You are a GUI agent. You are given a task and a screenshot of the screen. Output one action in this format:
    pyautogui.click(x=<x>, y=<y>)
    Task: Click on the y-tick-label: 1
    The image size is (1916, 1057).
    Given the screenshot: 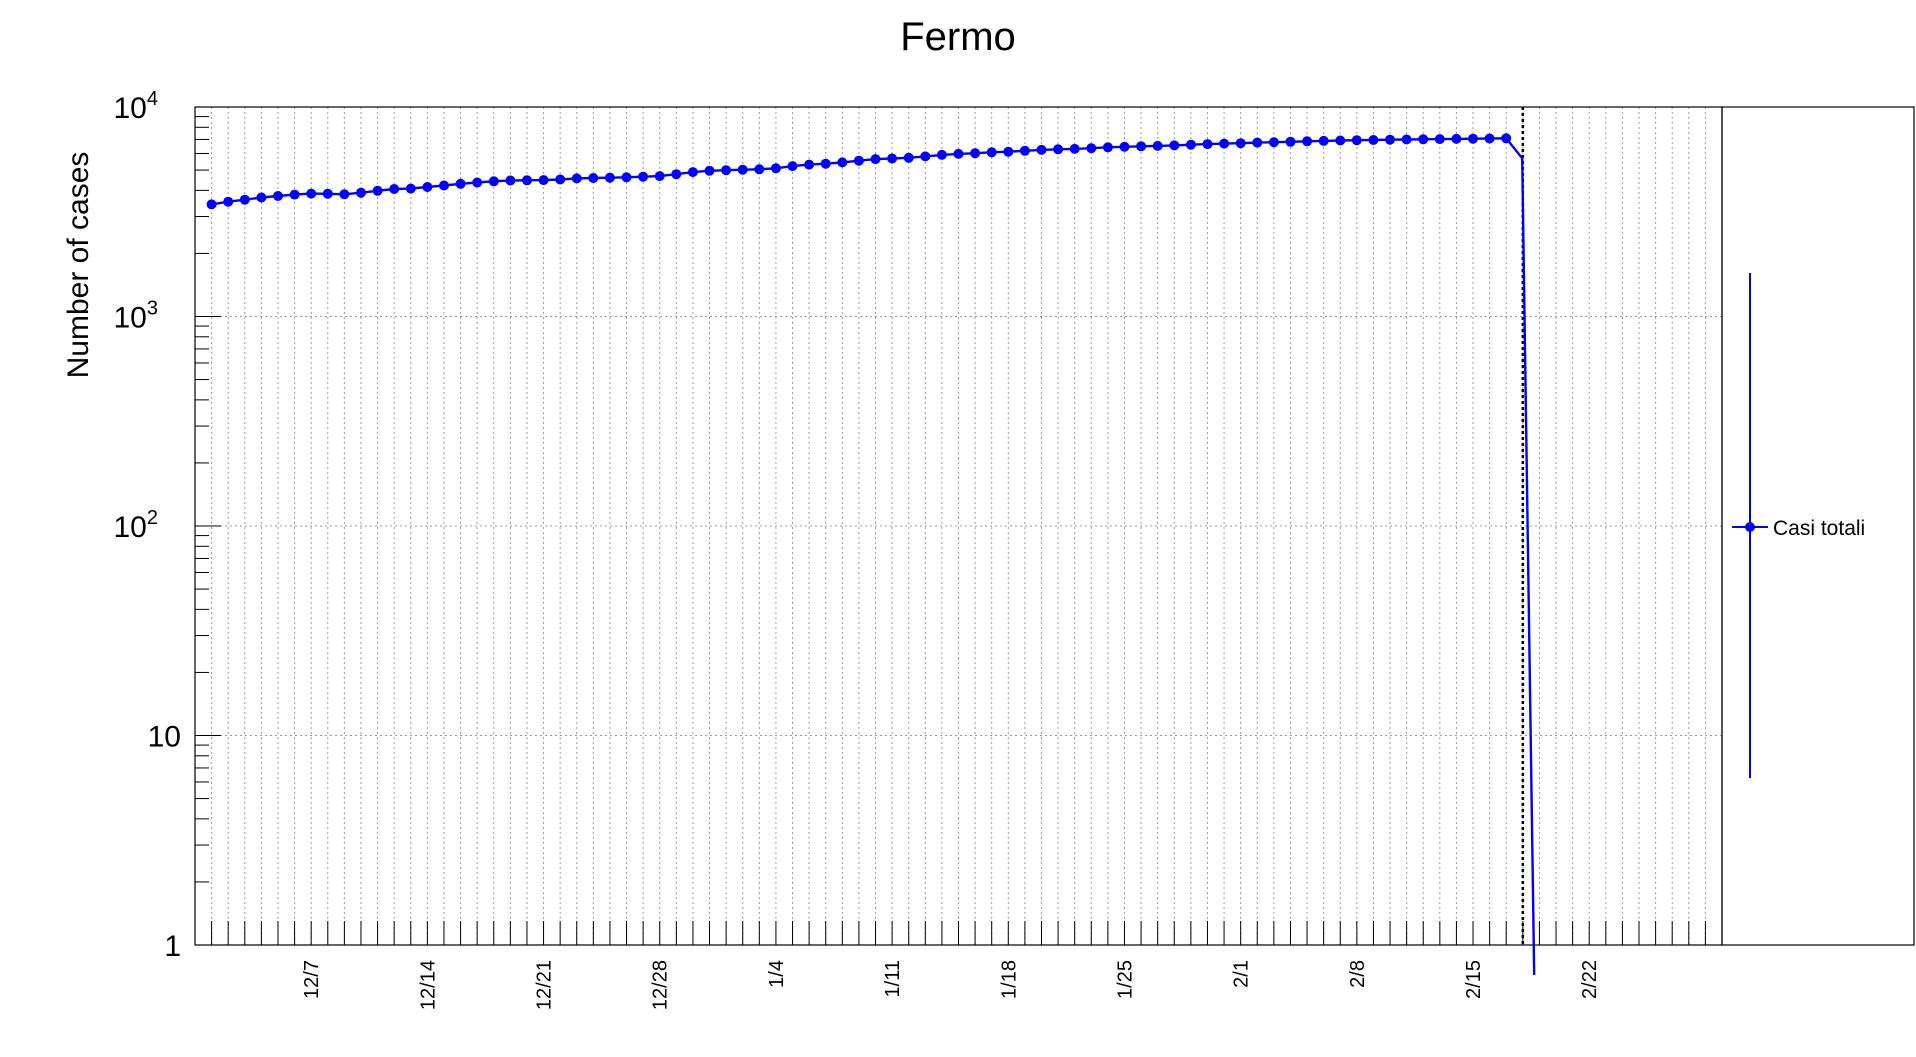 What is the action you would take?
    pyautogui.click(x=172, y=946)
    